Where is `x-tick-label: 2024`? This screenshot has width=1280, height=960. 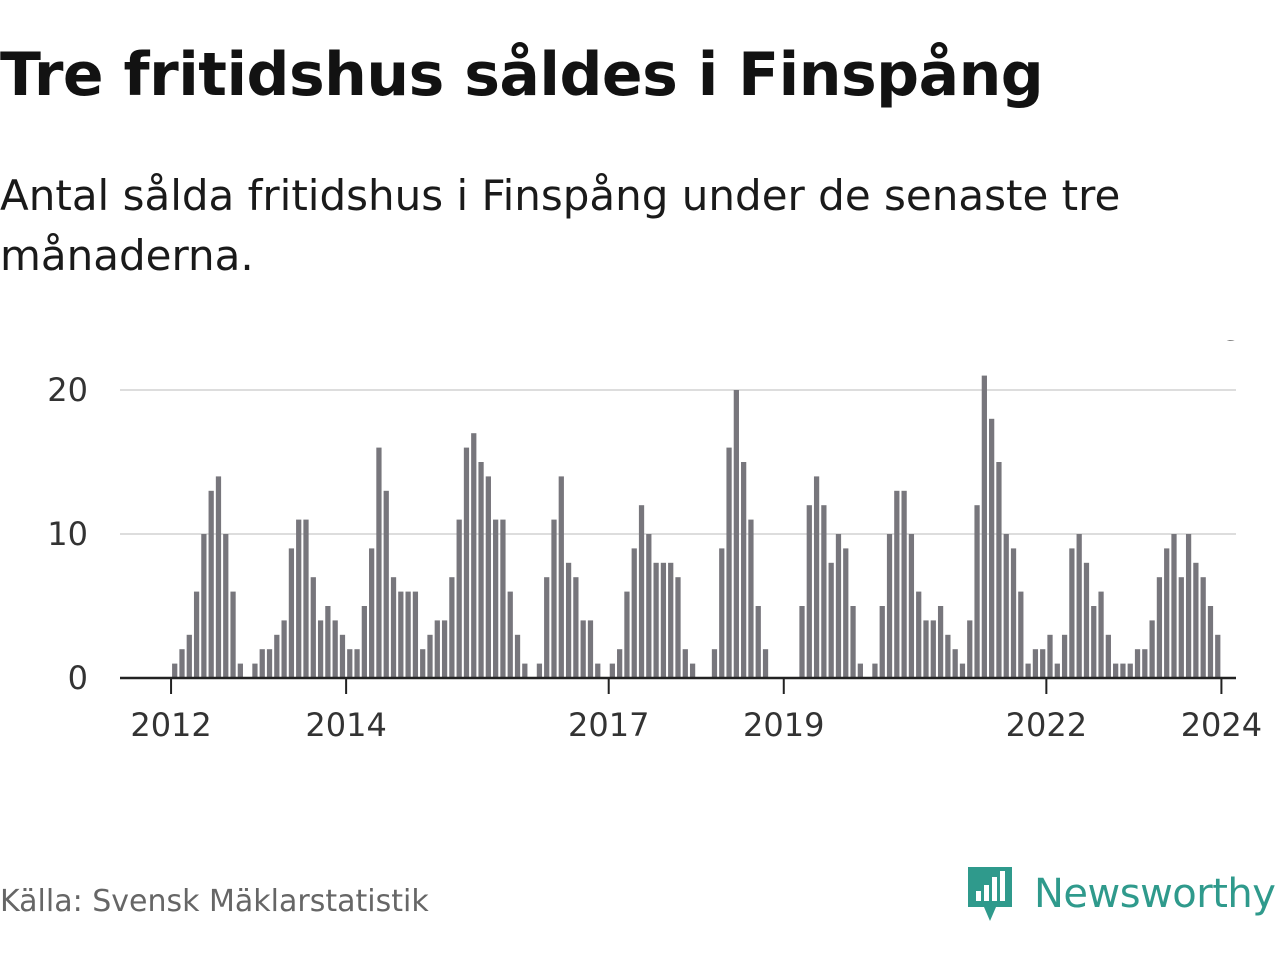 x-tick-label: 2024 is located at coordinates (1221, 725).